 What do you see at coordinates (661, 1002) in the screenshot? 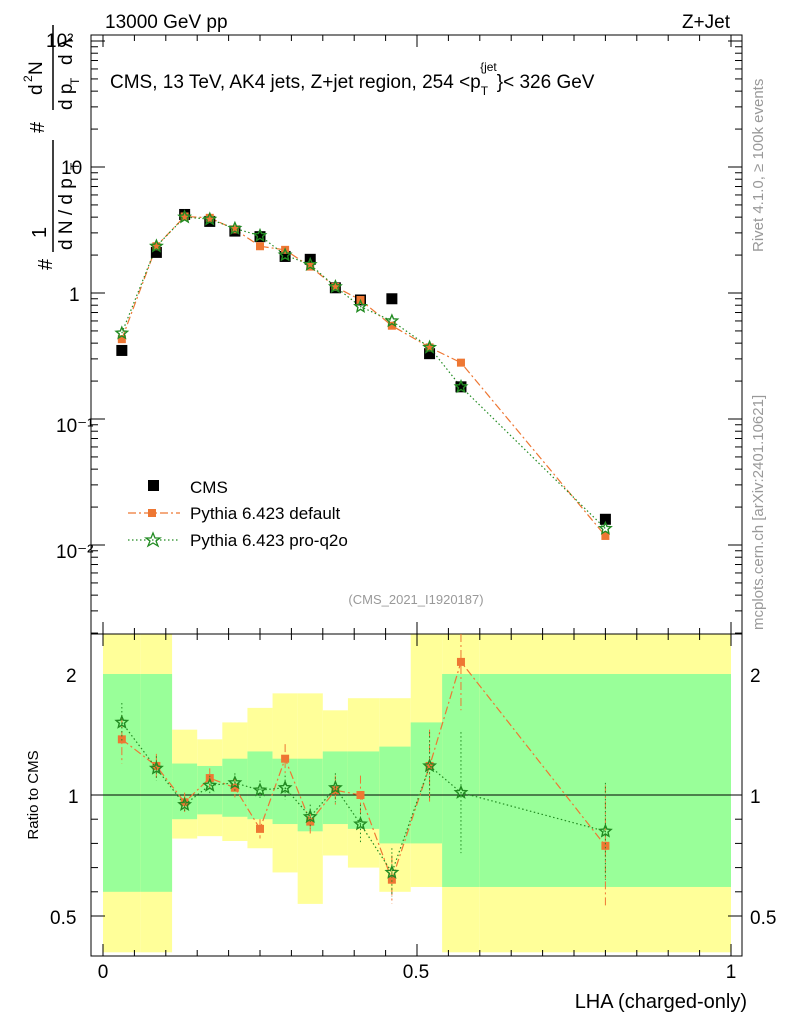
I see `x-axis-label: LHA (charged-only)` at bounding box center [661, 1002].